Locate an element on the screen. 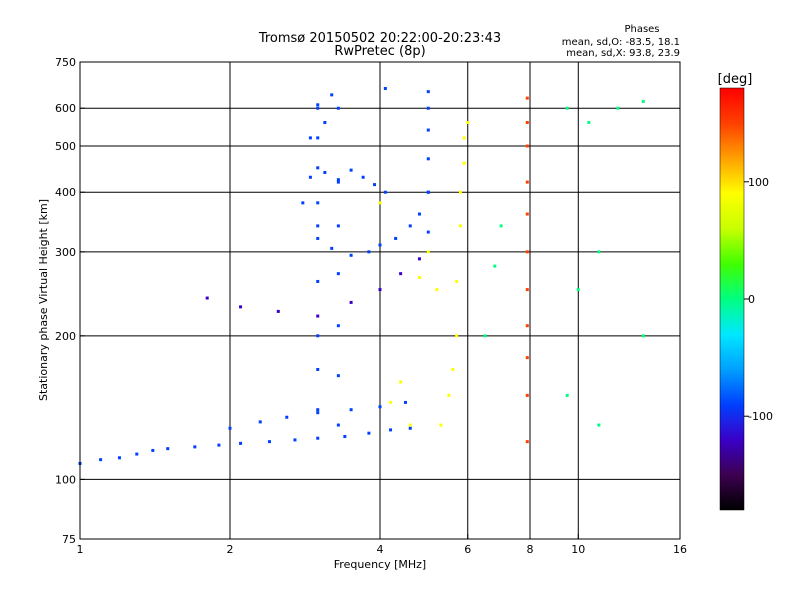 The height and width of the screenshot is (600, 800). chart-subtitle: RwPretec (8p) is located at coordinates (379, 51).